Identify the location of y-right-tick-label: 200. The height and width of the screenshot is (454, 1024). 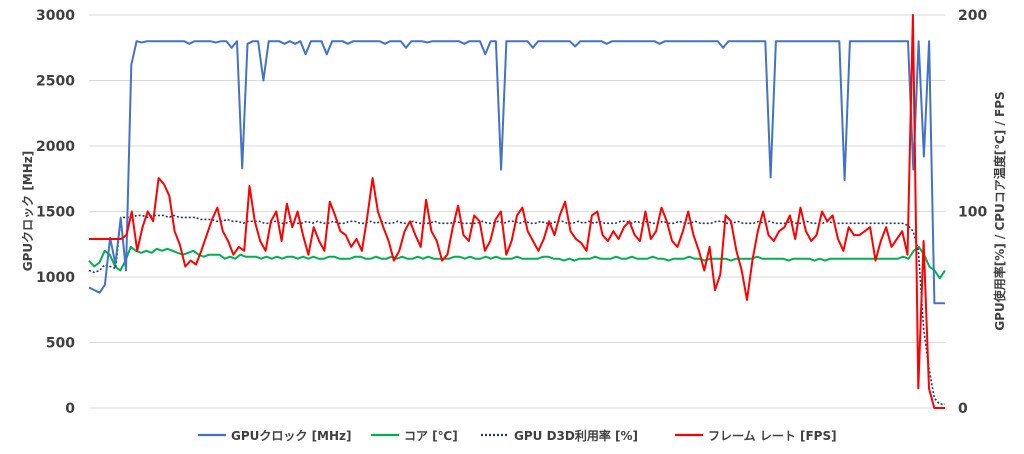
(972, 16).